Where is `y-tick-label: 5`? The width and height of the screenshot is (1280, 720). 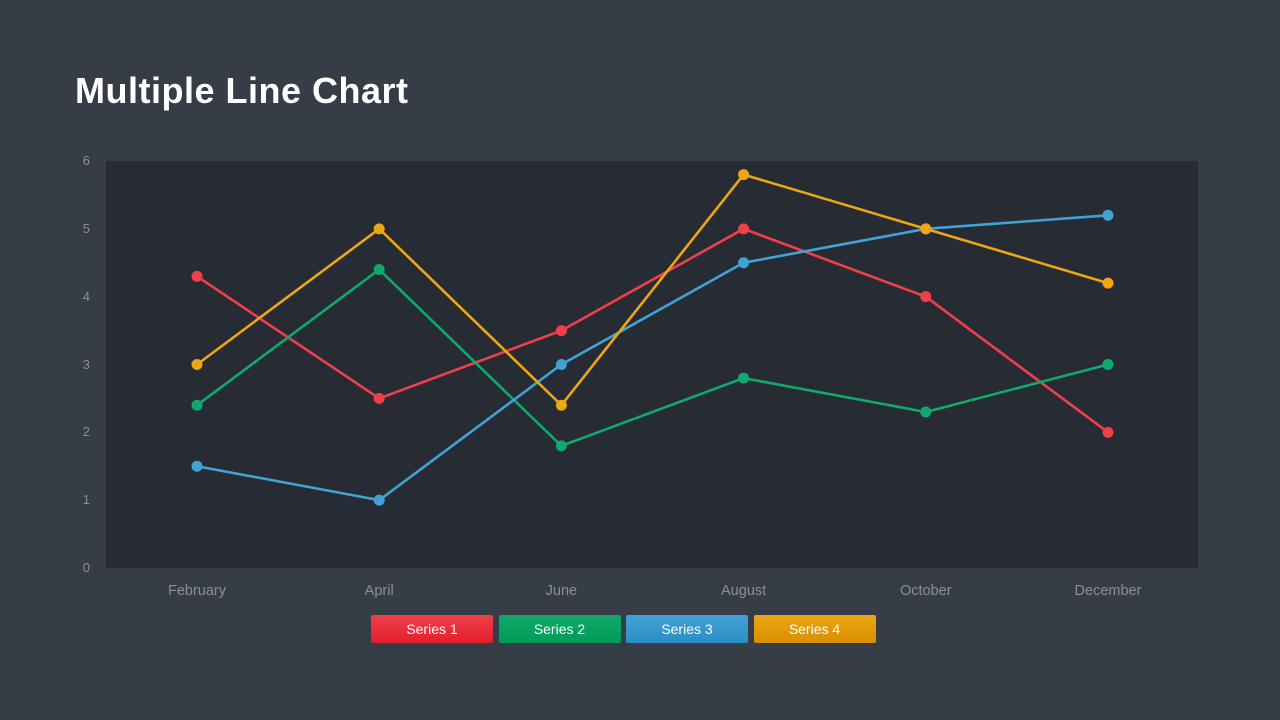
y-tick-label: 5 is located at coordinates (86, 228).